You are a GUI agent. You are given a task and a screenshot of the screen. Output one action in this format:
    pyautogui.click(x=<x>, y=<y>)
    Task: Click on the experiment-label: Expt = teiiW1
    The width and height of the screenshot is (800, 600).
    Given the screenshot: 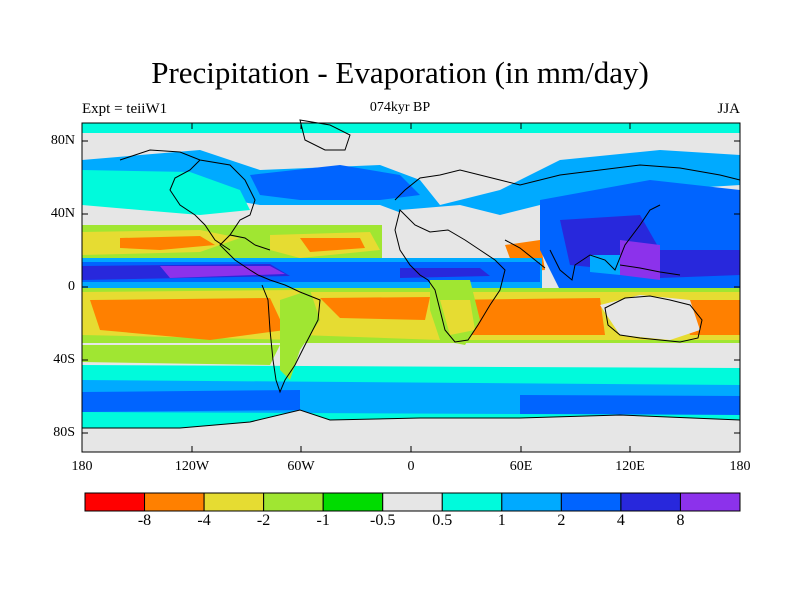 What is the action you would take?
    pyautogui.click(x=125, y=109)
    